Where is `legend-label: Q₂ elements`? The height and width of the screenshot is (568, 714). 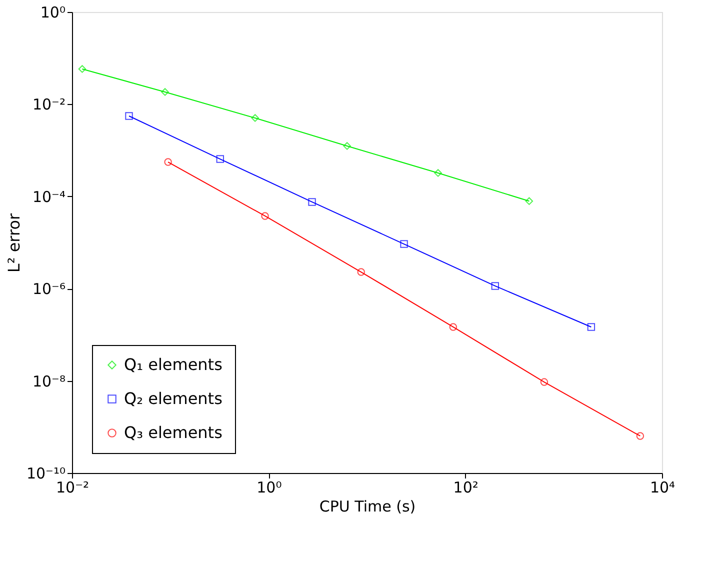 legend-label: Q₂ elements is located at coordinates (173, 398).